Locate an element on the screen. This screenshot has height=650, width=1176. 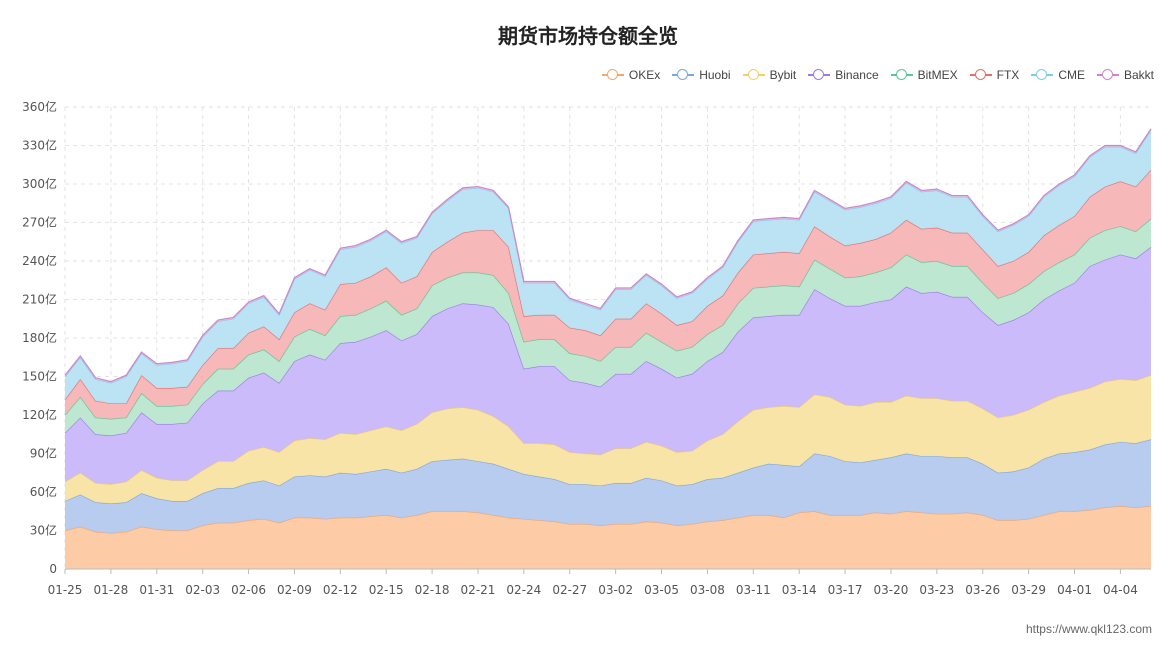
y-tick-label: 90亿 is located at coordinates (43, 453).